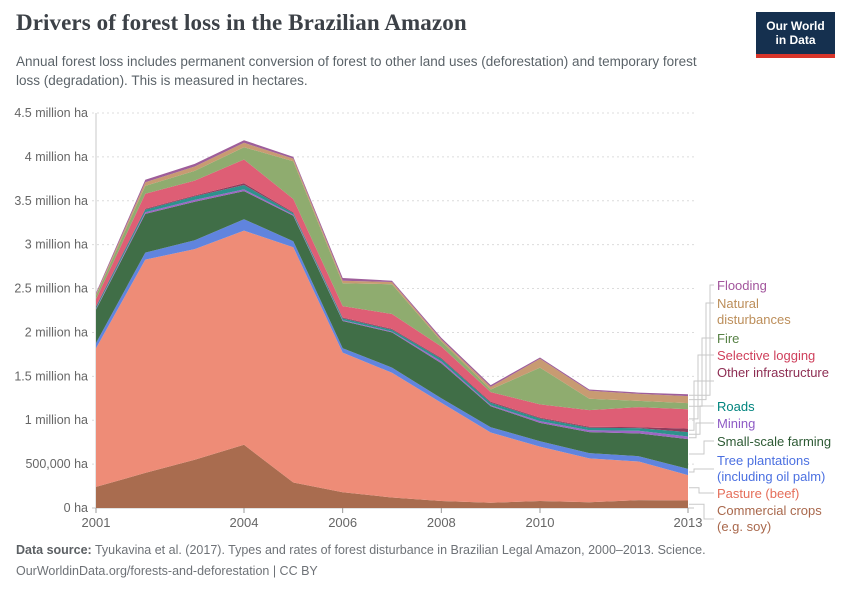  Describe the element at coordinates (51, 289) in the screenshot. I see `y-tick-label: 2.5 million ha` at that location.